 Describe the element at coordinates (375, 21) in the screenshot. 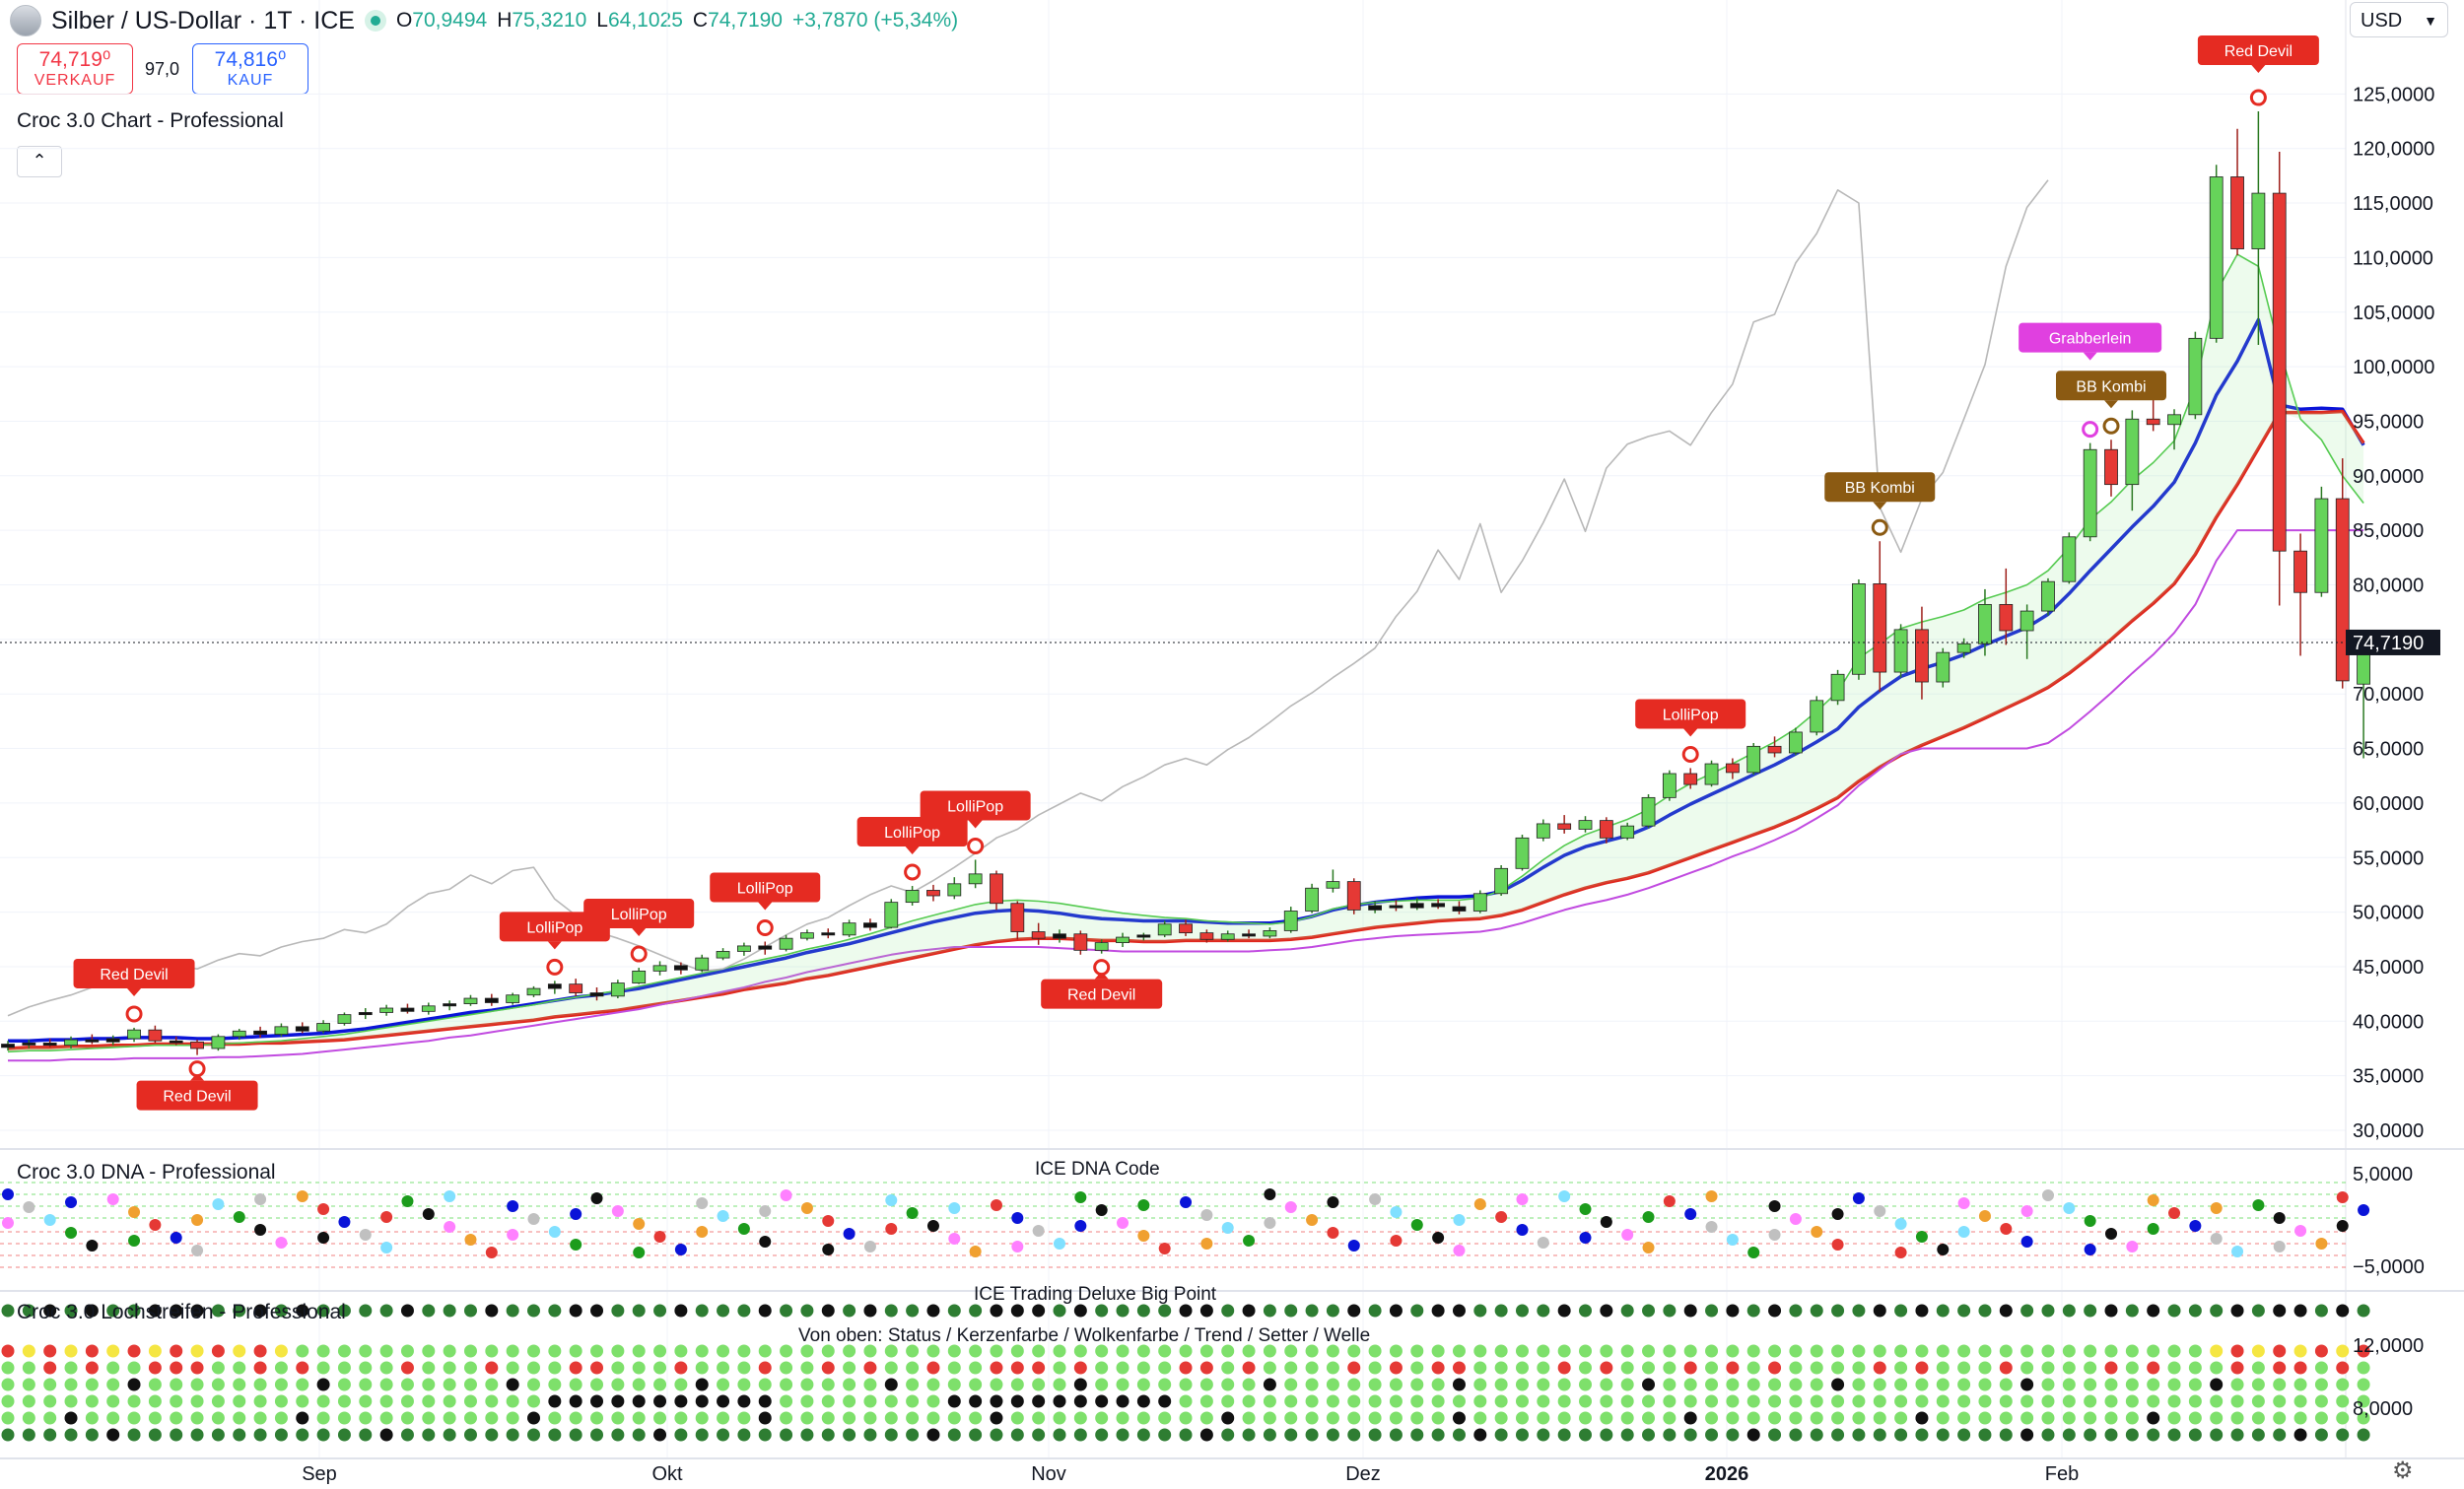

I see `market-status-icon` at that location.